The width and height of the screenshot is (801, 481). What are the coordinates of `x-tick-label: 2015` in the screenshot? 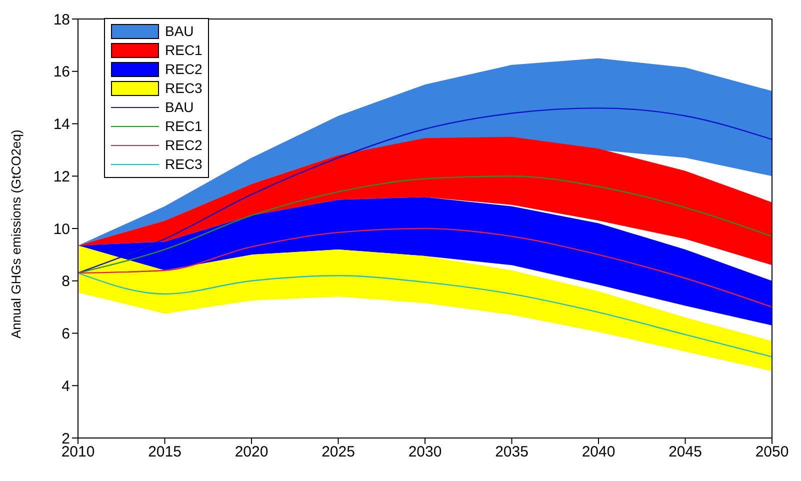 It's located at (165, 452).